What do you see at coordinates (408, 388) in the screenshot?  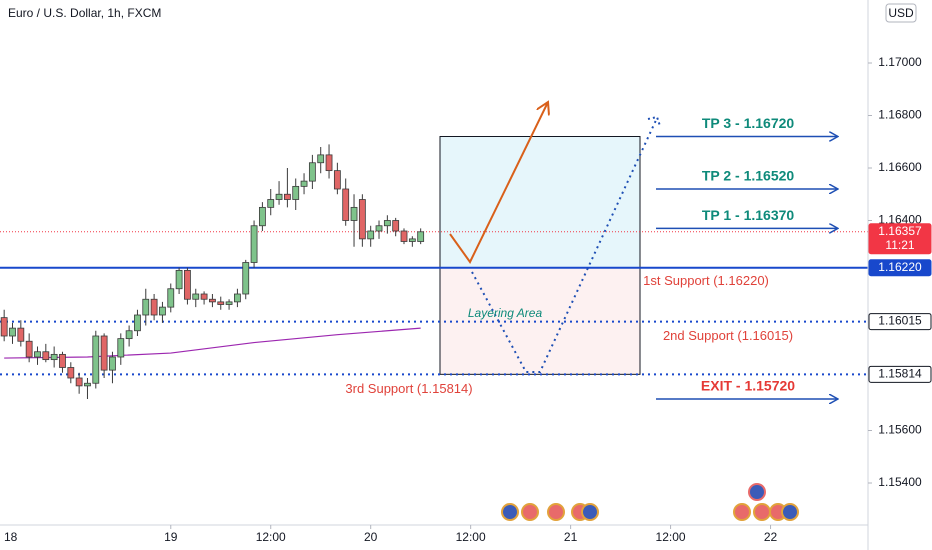 I see `support-label: 3rd Support (1.15814)` at bounding box center [408, 388].